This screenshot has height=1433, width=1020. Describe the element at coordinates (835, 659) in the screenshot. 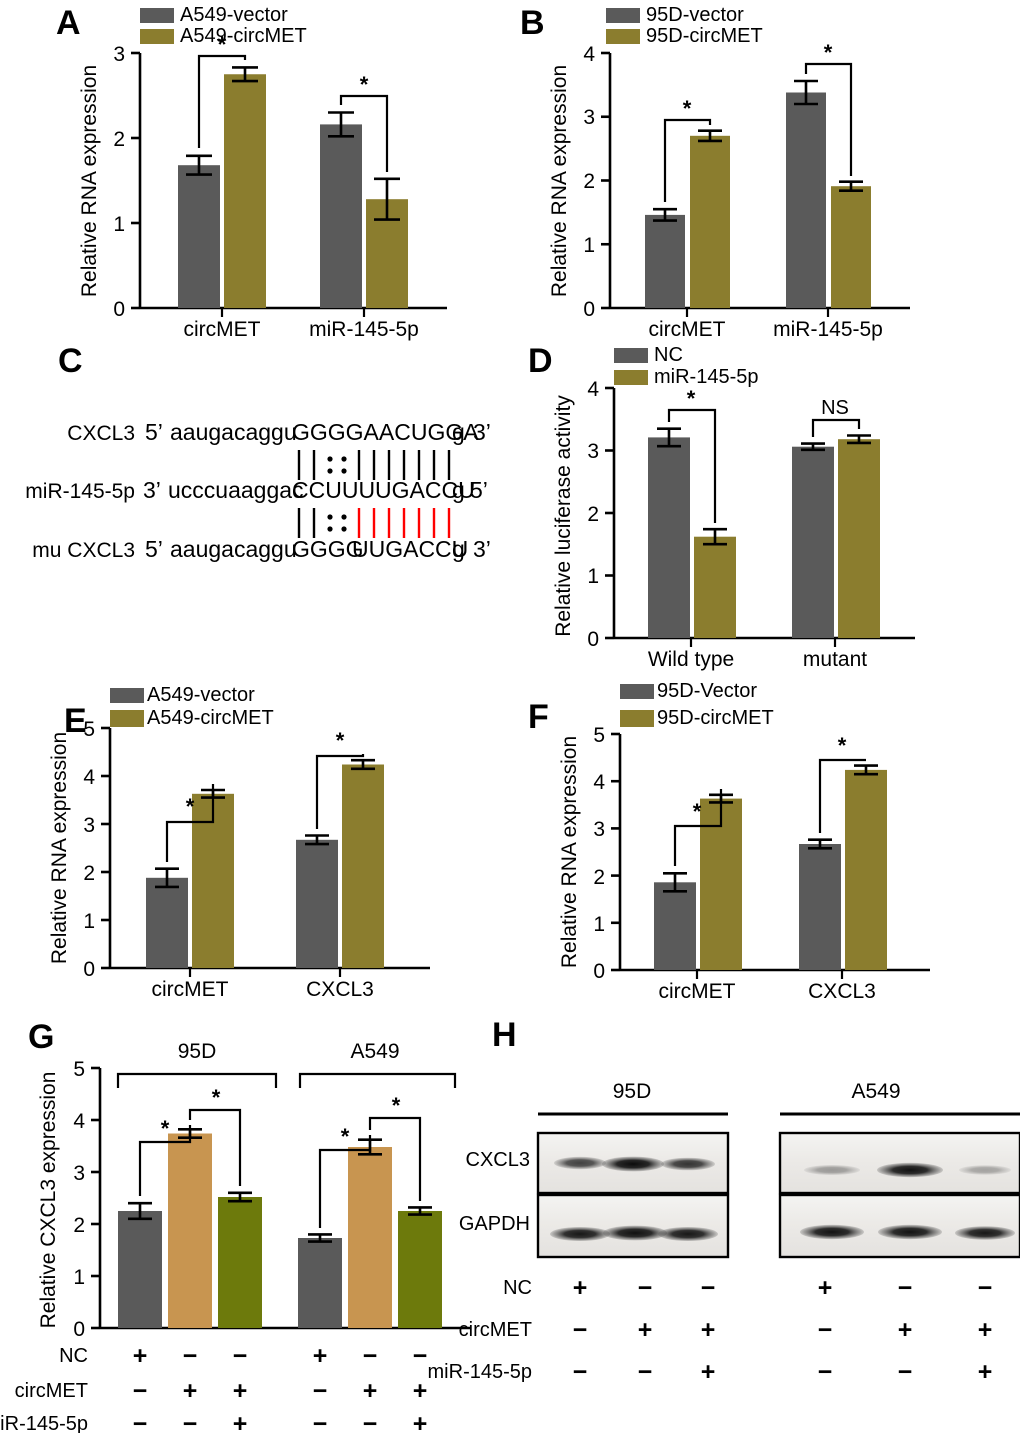

I see `x-category-d-1: mutant` at that location.